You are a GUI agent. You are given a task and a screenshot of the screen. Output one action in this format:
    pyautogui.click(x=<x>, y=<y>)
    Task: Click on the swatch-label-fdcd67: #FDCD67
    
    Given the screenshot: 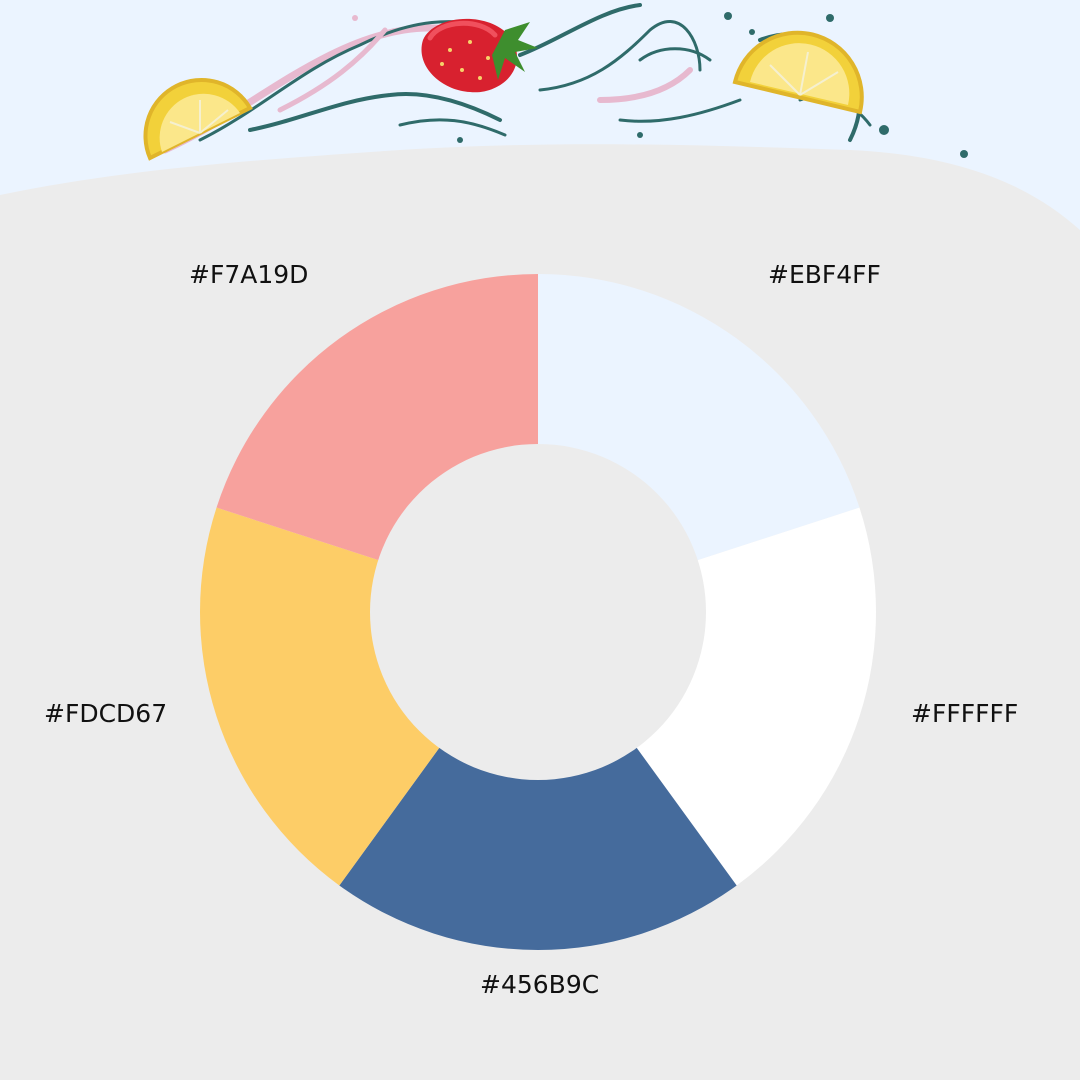 What is the action you would take?
    pyautogui.click(x=106, y=713)
    